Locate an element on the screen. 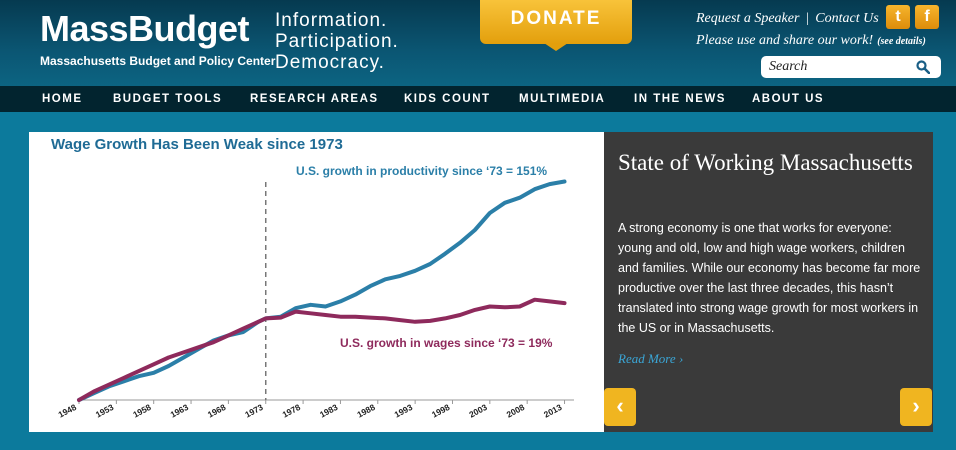  nav-budget-tools: BUDGET TOOLS is located at coordinates (168, 99).